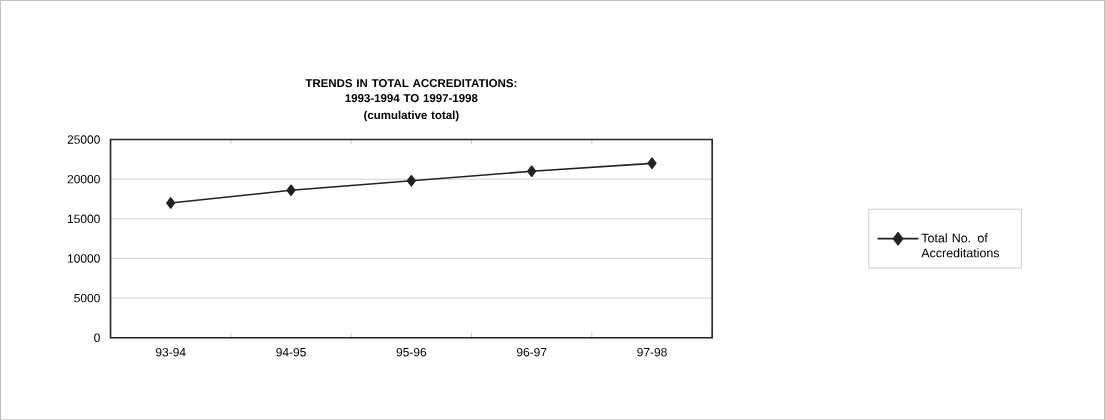  What do you see at coordinates (87, 298) in the screenshot?
I see `y-tick-label: 5000` at bounding box center [87, 298].